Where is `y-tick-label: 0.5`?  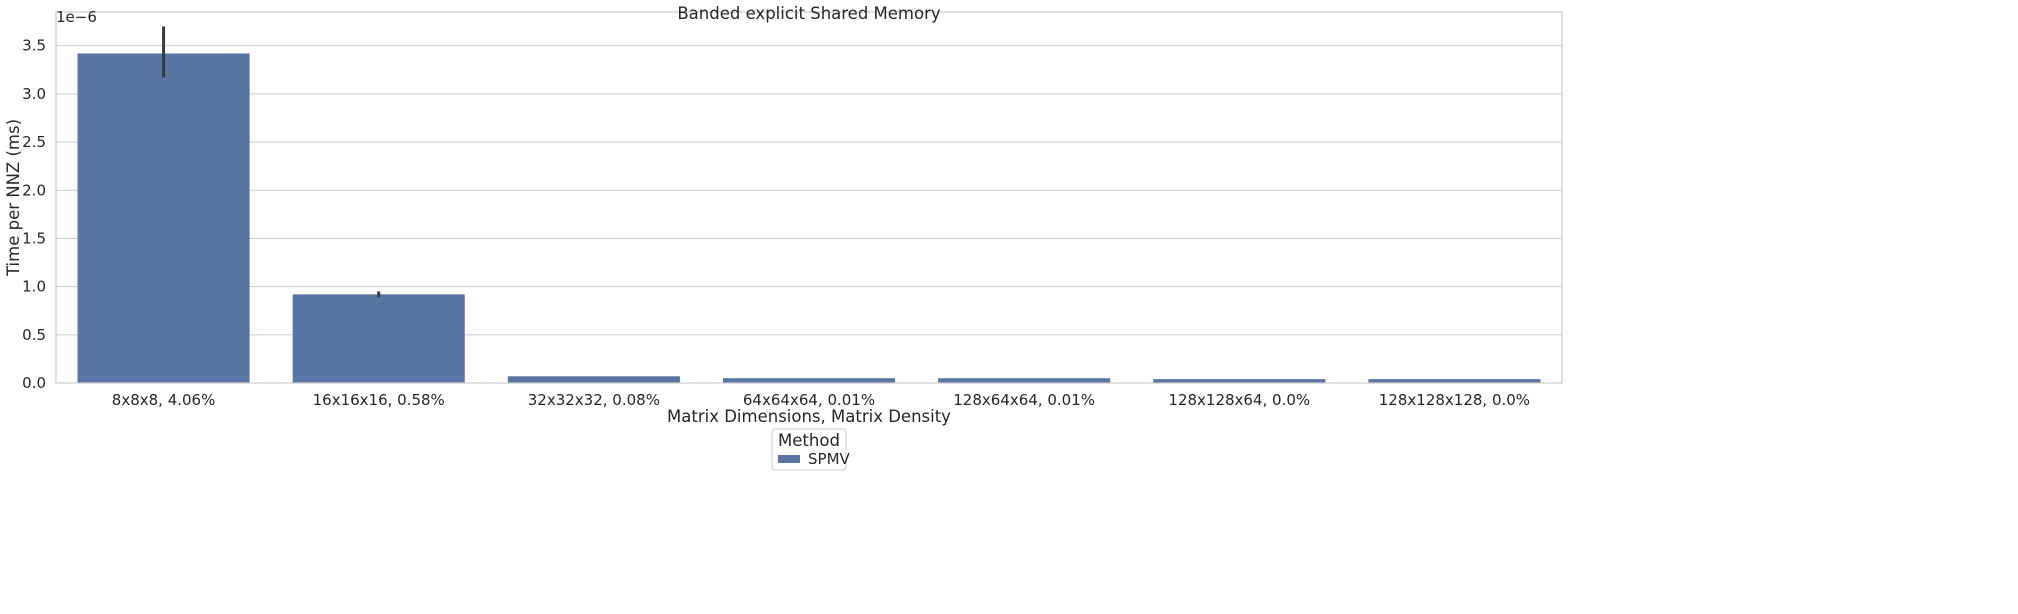 y-tick-label: 0.5 is located at coordinates (34, 335).